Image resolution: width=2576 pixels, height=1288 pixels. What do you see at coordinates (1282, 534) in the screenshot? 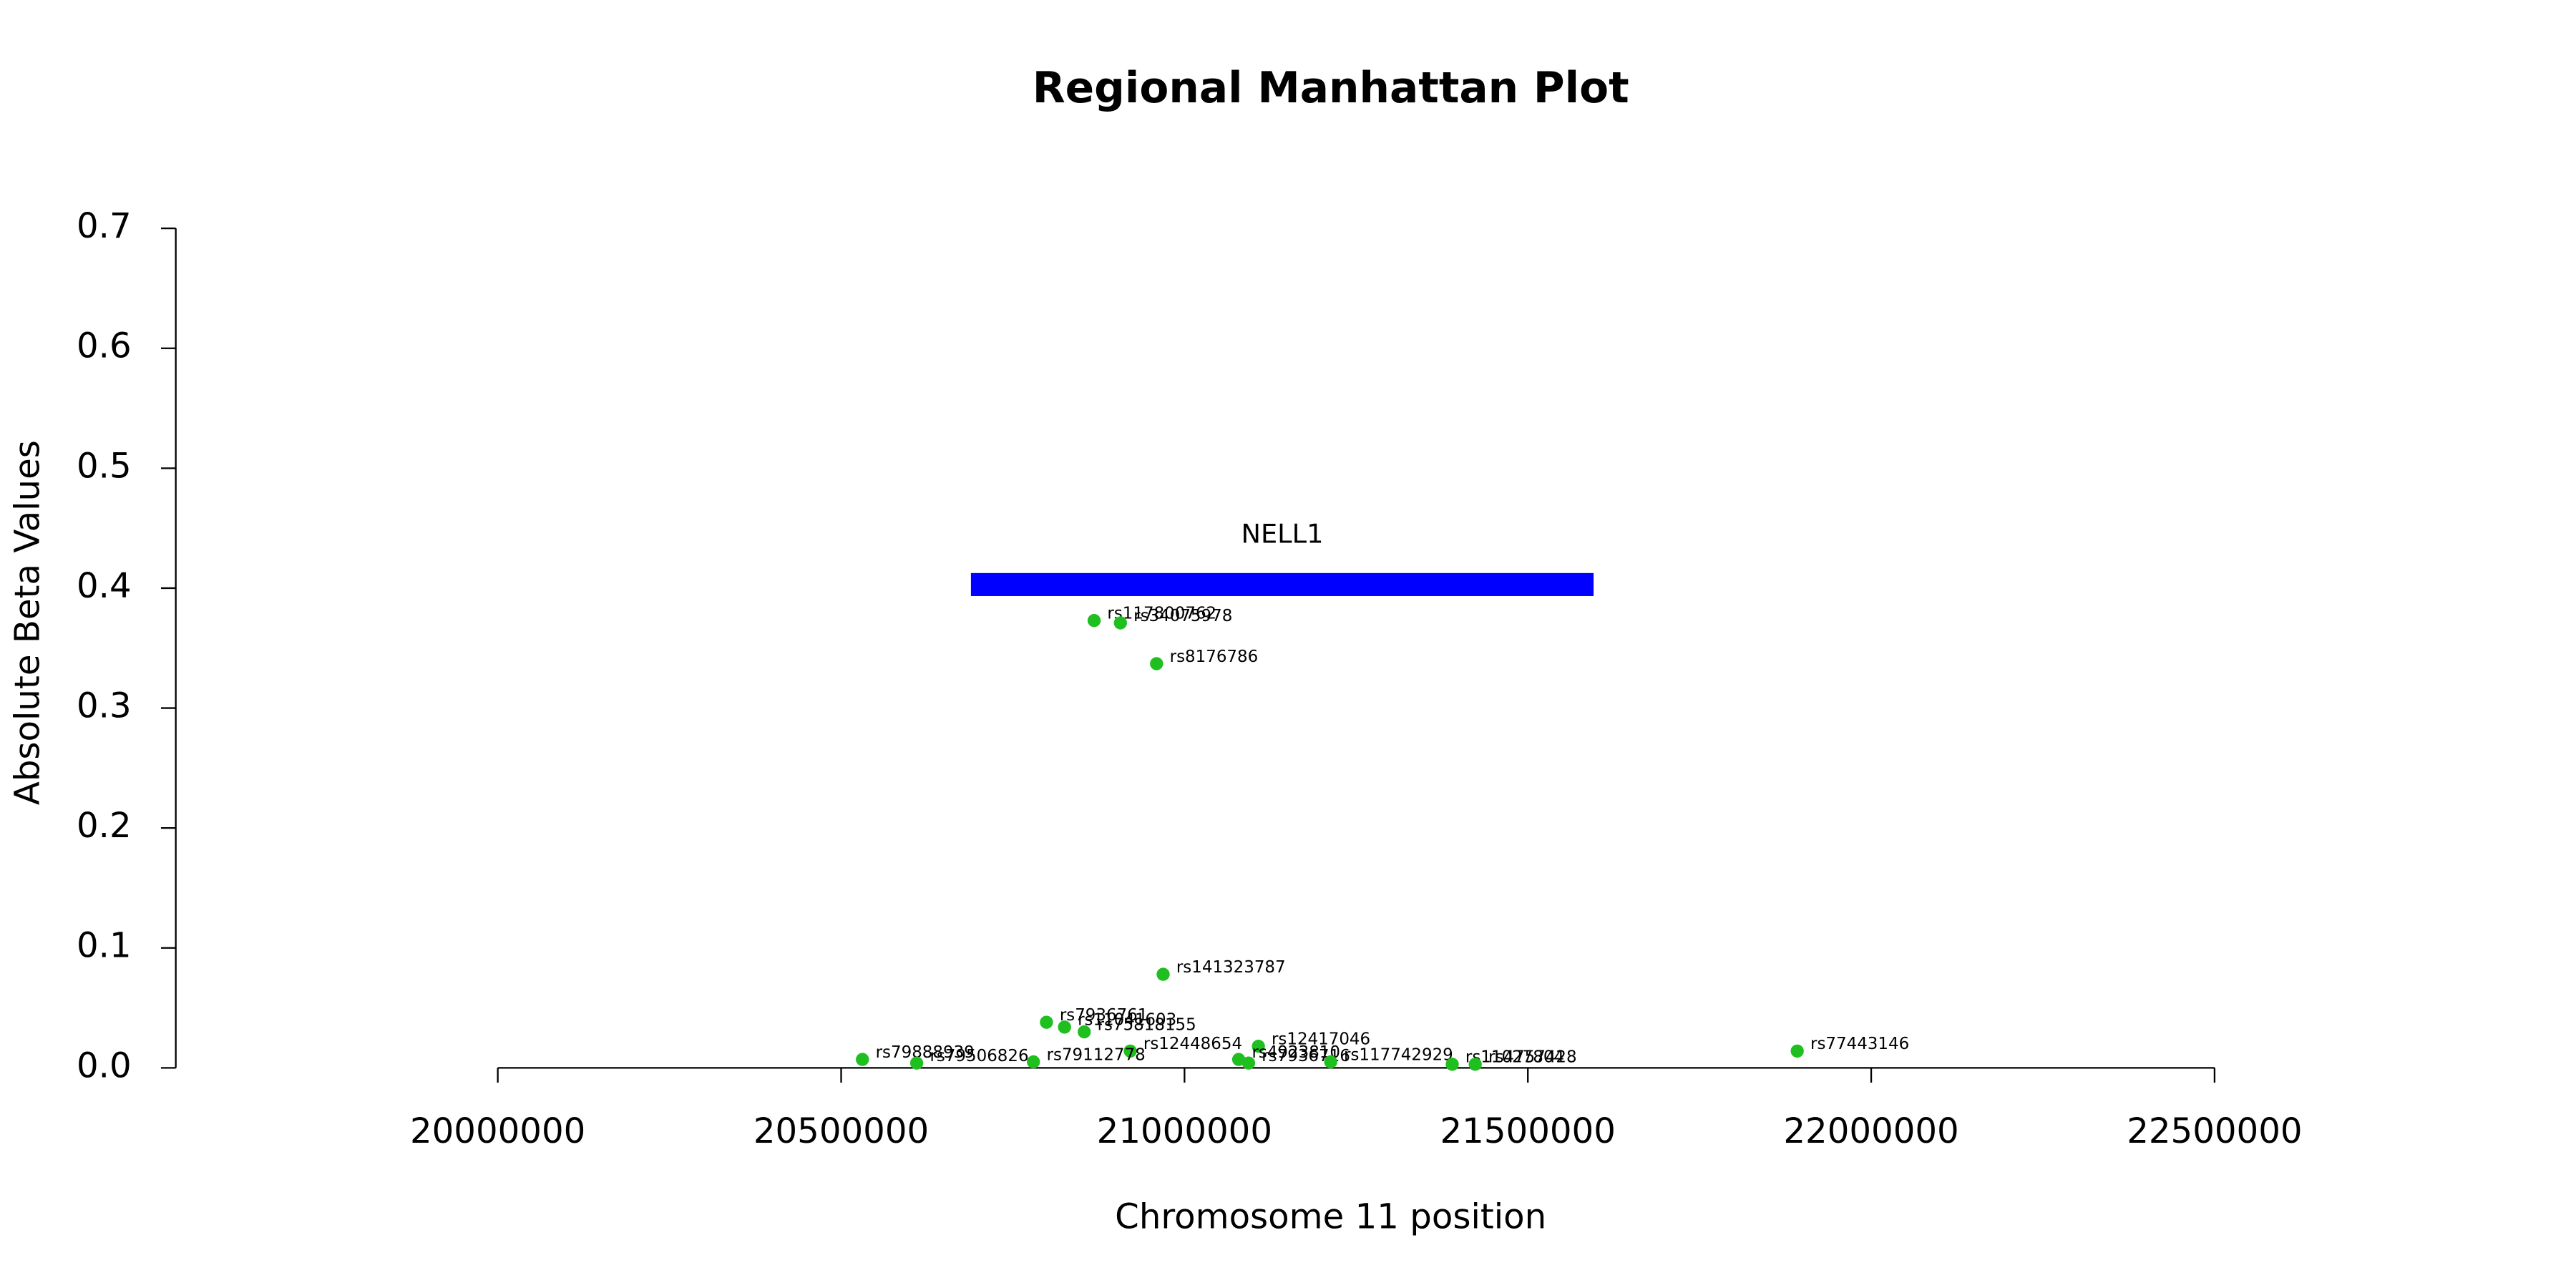
I see `gene-label: NELL1` at bounding box center [1282, 534].